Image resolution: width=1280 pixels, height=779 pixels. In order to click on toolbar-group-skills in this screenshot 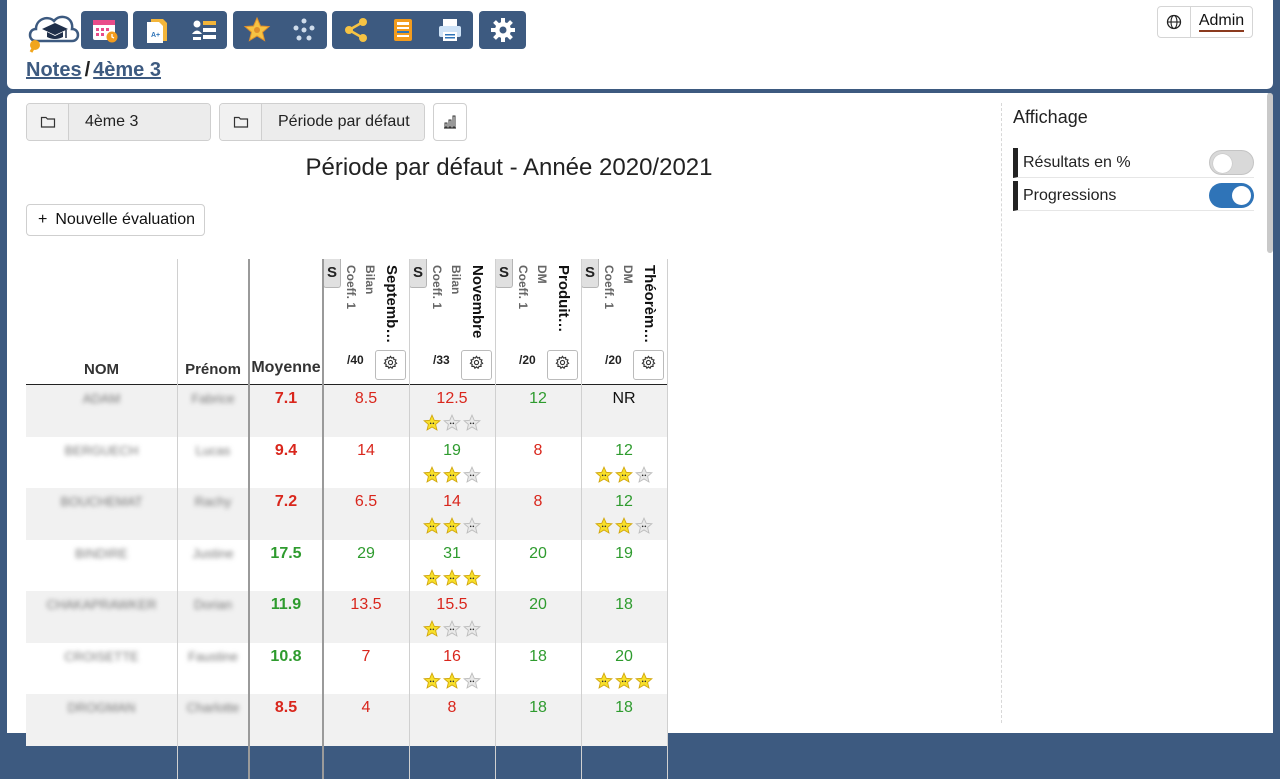, I will do `click(280, 30)`.